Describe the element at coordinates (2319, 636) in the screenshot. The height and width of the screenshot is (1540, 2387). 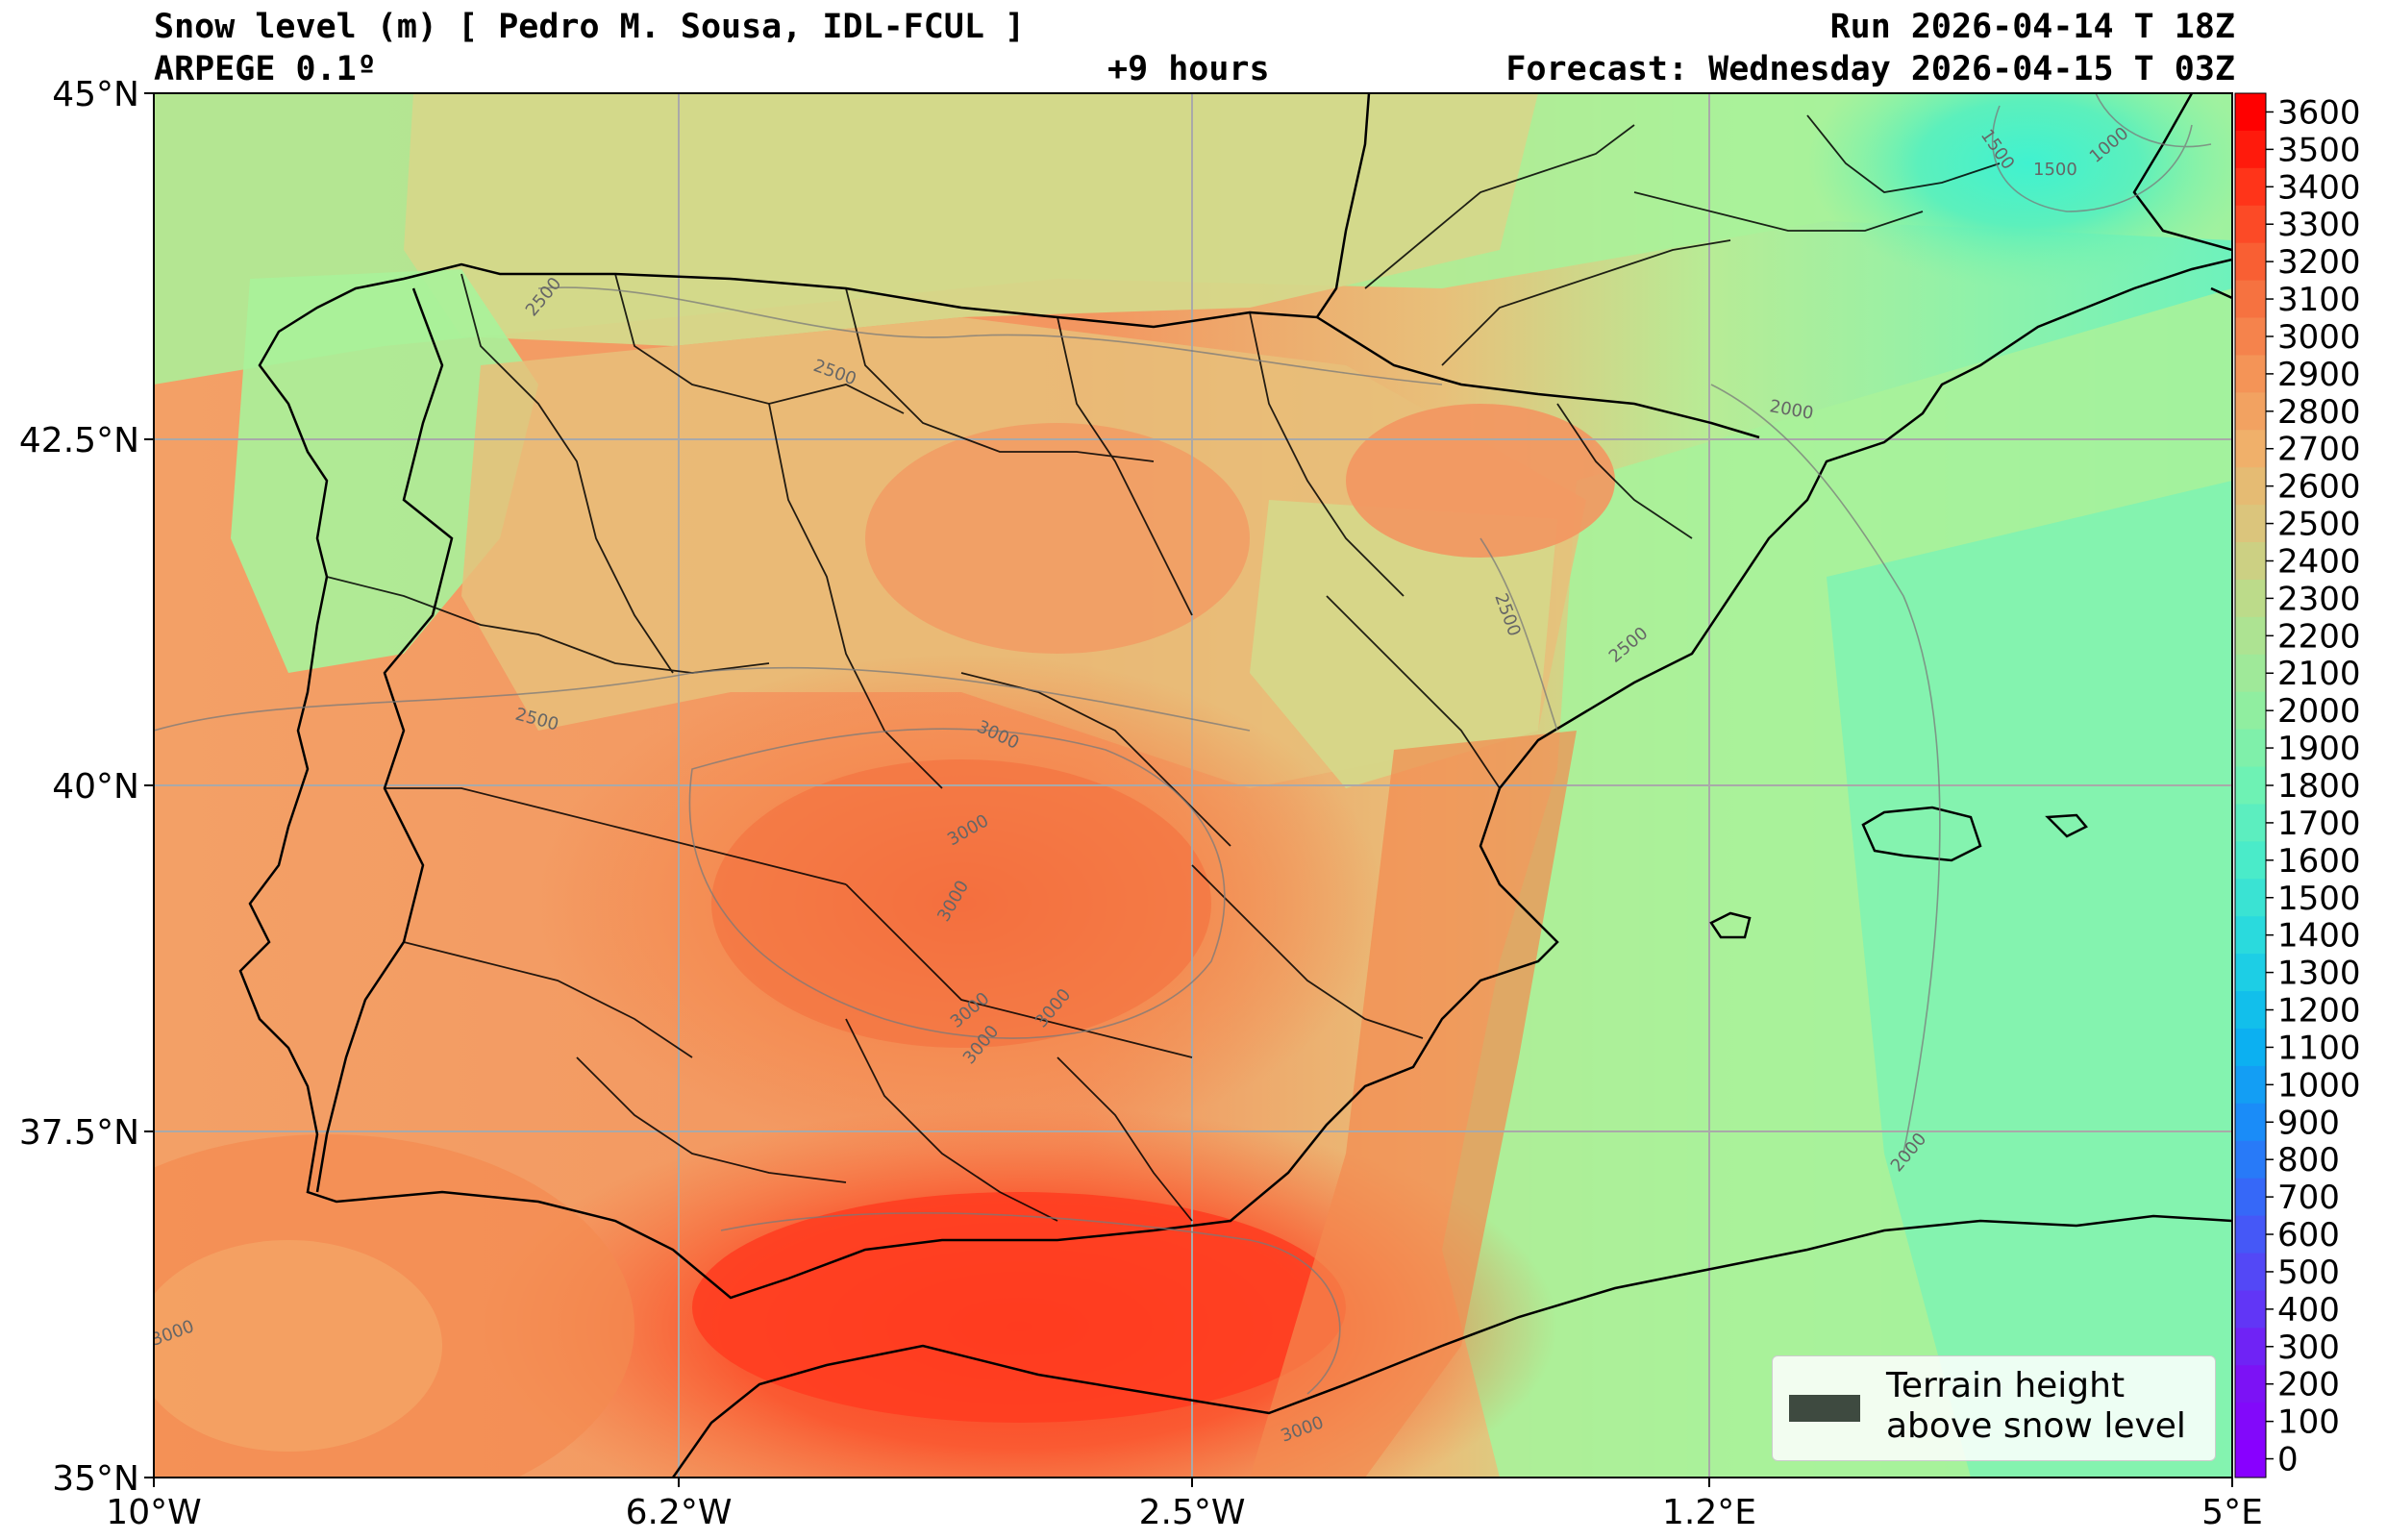
I see `colorbar-label: 2200` at that location.